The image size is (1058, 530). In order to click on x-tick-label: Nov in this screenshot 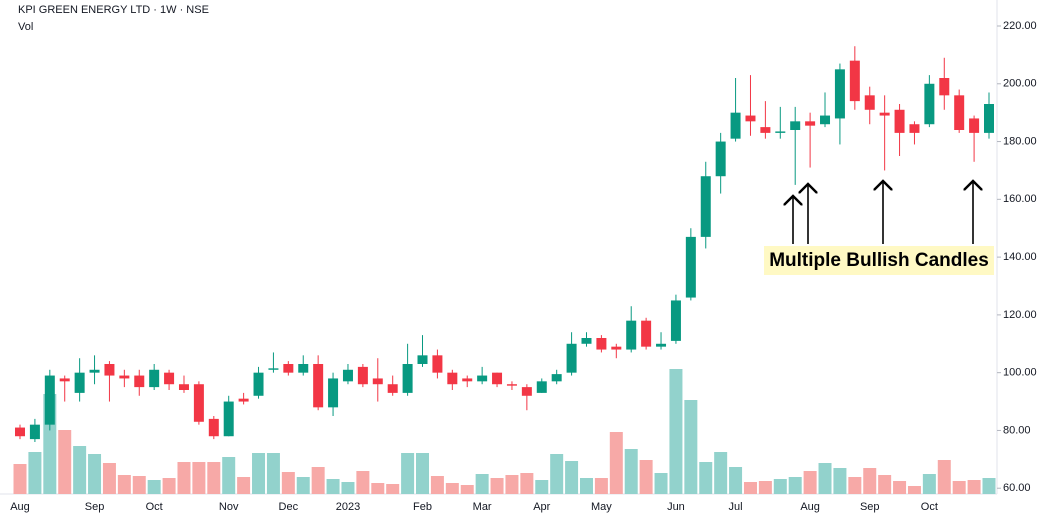, I will do `click(229, 507)`.